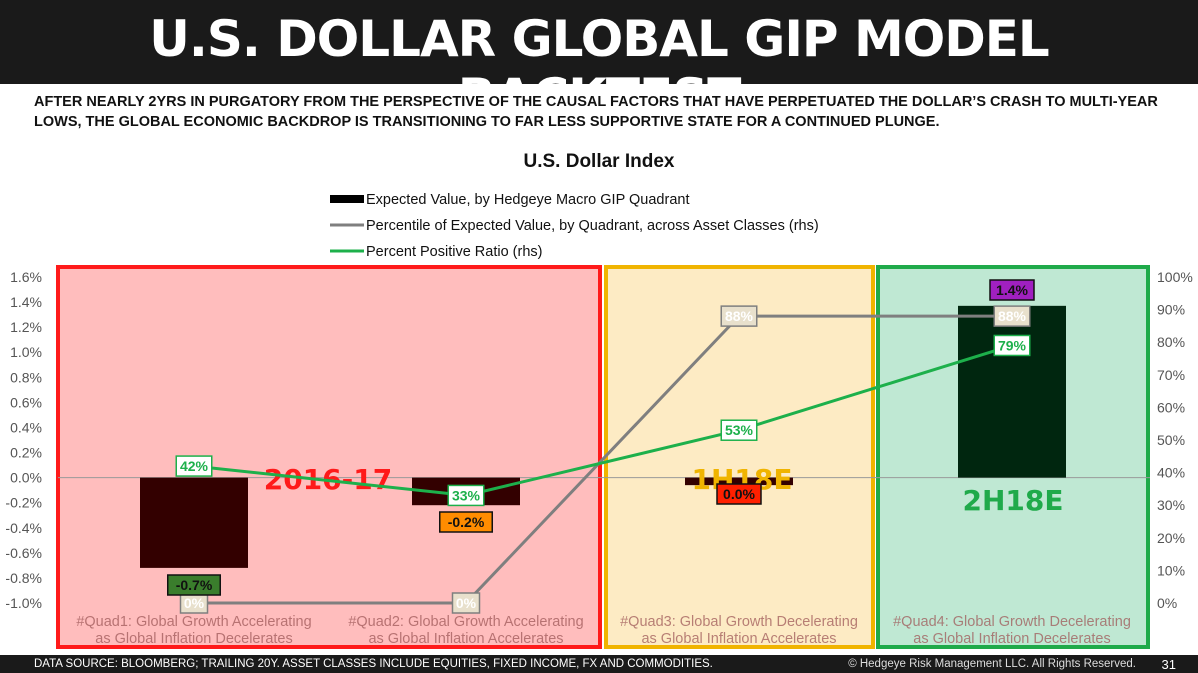  Describe the element at coordinates (26, 402) in the screenshot. I see `left-axis-tick: 0.6%` at that location.